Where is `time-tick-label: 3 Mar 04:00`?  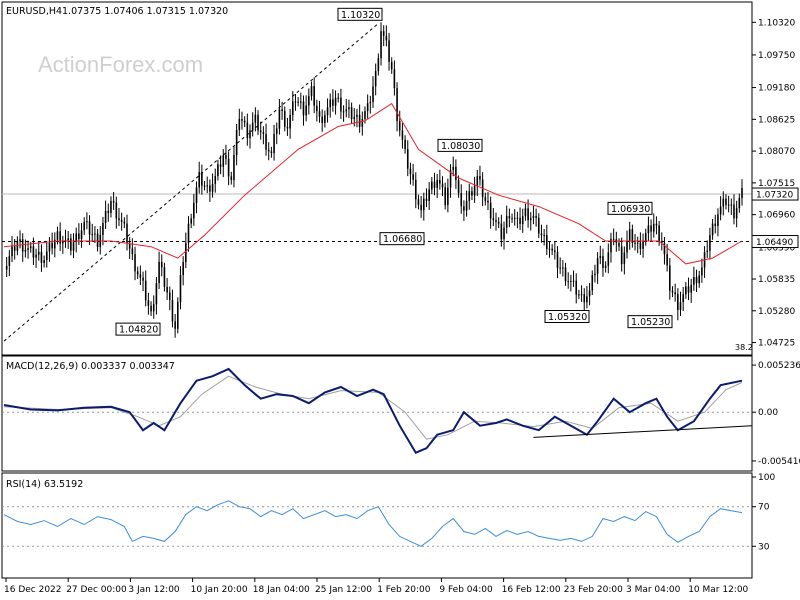
time-tick-label: 3 Mar 04:00 is located at coordinates (653, 590).